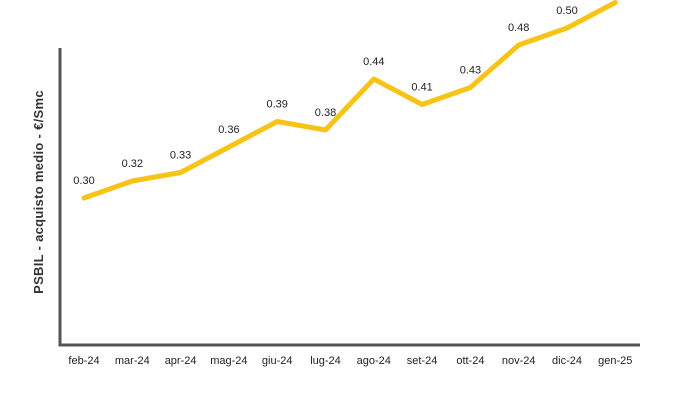 The width and height of the screenshot is (700, 400). Describe the element at coordinates (228, 361) in the screenshot. I see `x-tick-label: mag-24` at that location.